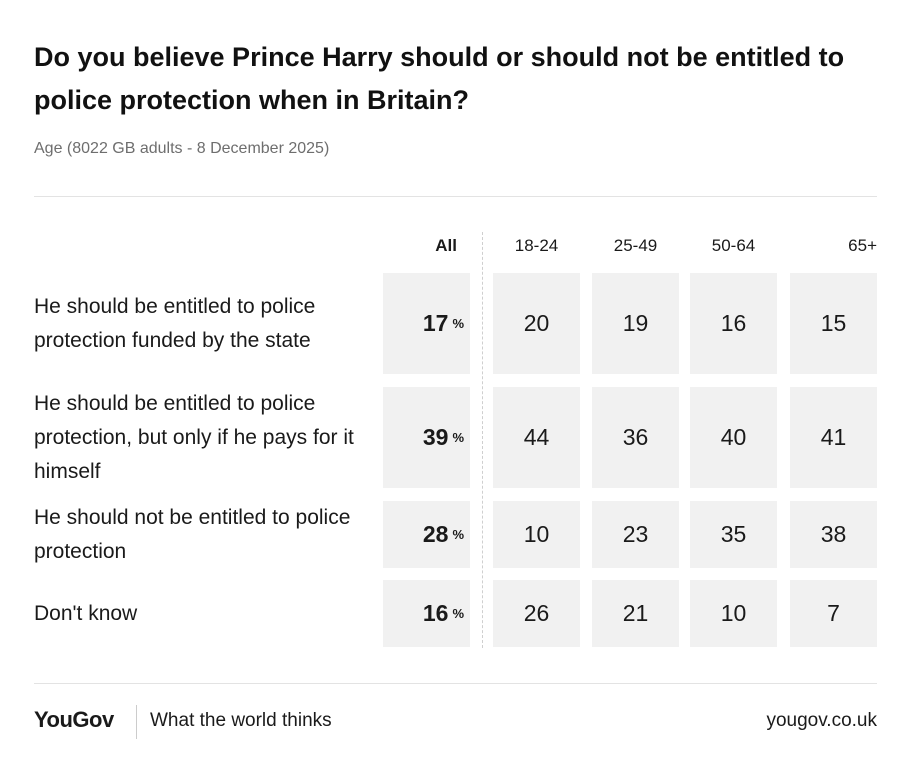 The height and width of the screenshot is (774, 911). What do you see at coordinates (74, 719) in the screenshot?
I see `brand: YouGov` at bounding box center [74, 719].